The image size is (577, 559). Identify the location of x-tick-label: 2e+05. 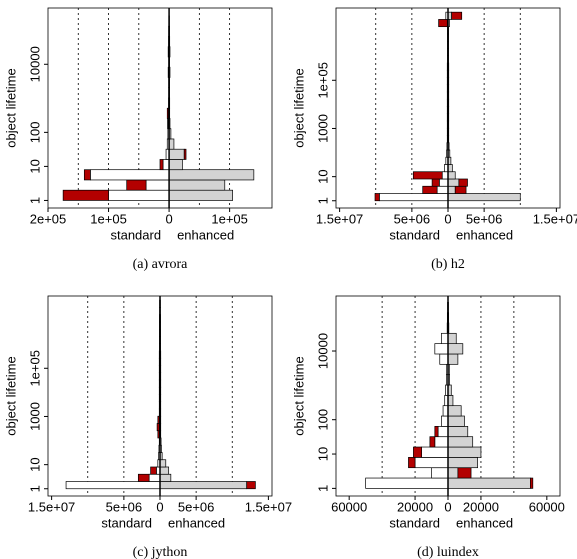
(48, 218).